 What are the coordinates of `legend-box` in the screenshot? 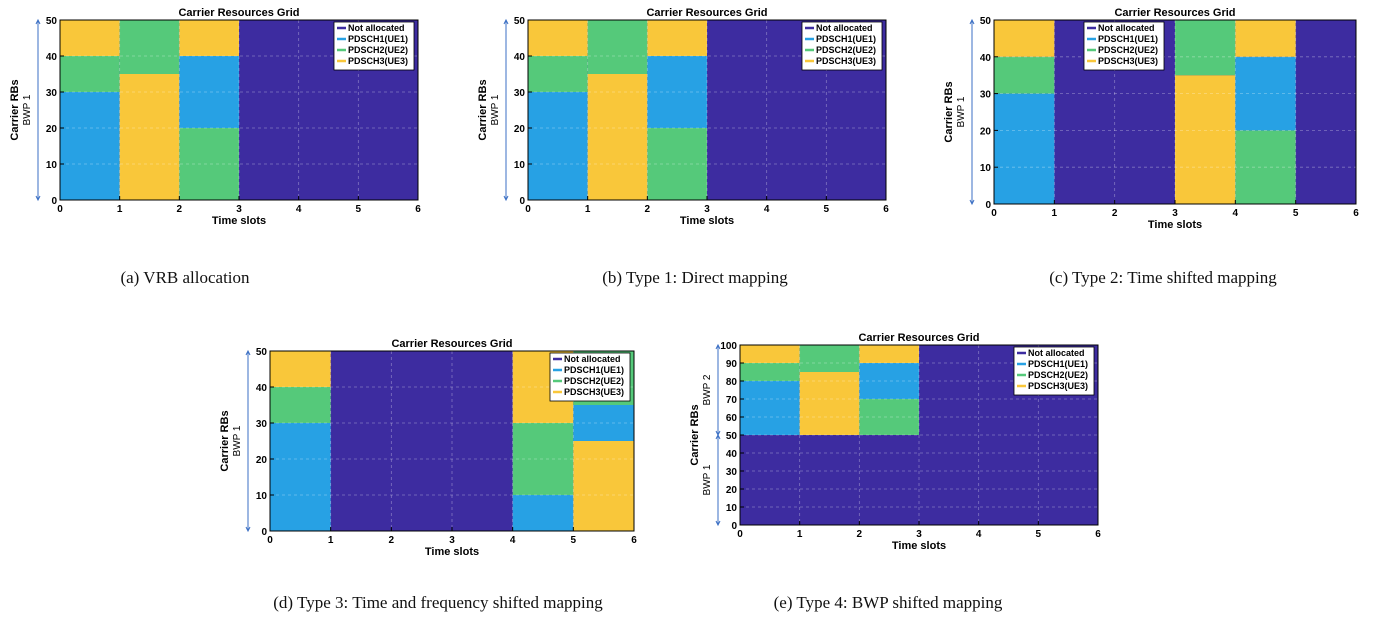 It's located at (1054, 371).